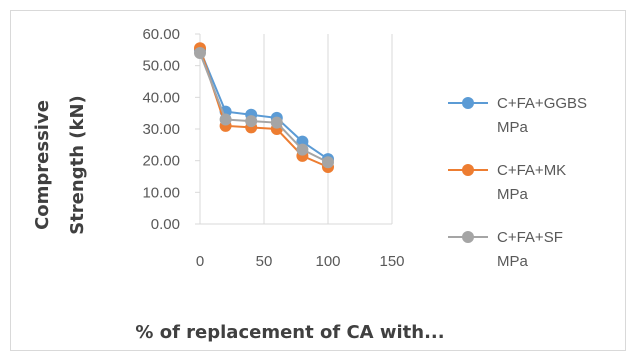  What do you see at coordinates (161, 66) in the screenshot?
I see `y-tick-label: 50.00` at bounding box center [161, 66].